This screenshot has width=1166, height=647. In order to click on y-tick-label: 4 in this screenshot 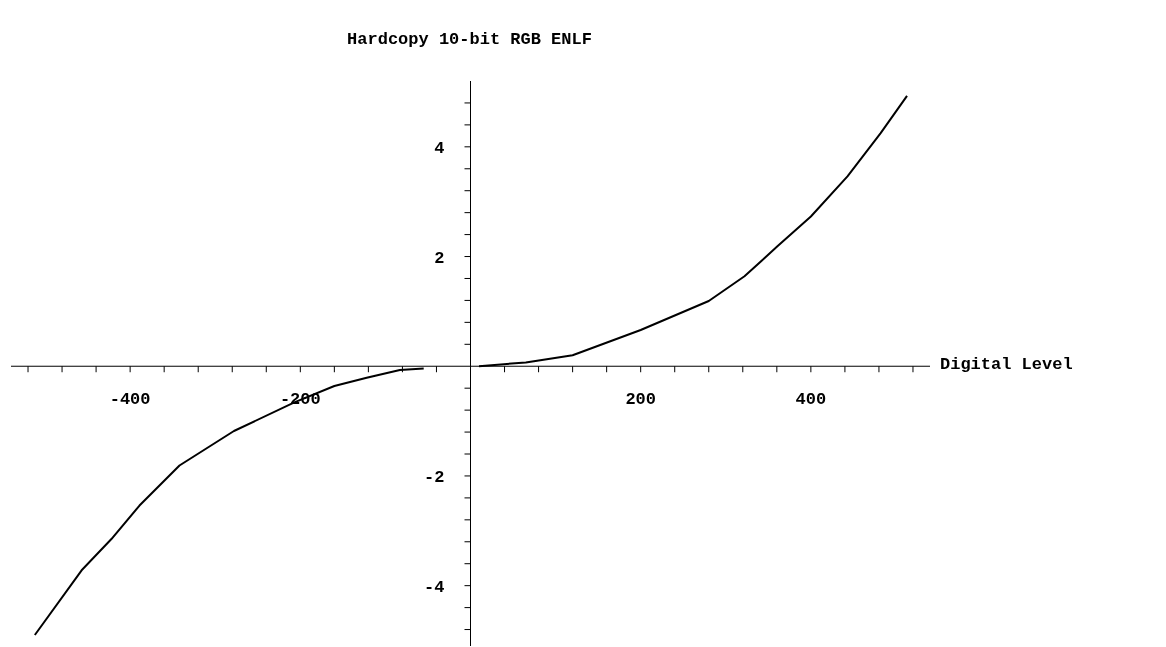, I will do `click(439, 148)`.